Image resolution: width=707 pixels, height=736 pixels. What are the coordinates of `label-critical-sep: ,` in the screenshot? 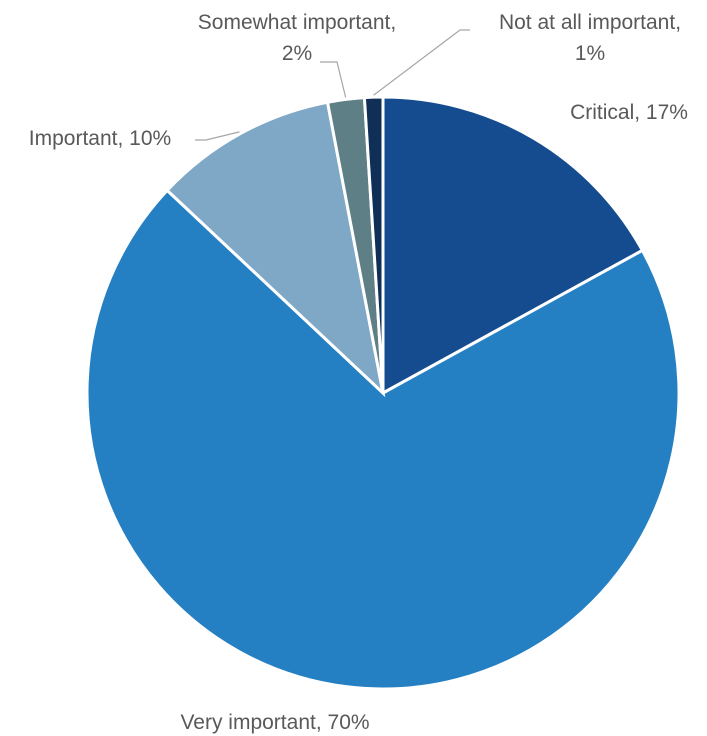 It's located at (640, 112).